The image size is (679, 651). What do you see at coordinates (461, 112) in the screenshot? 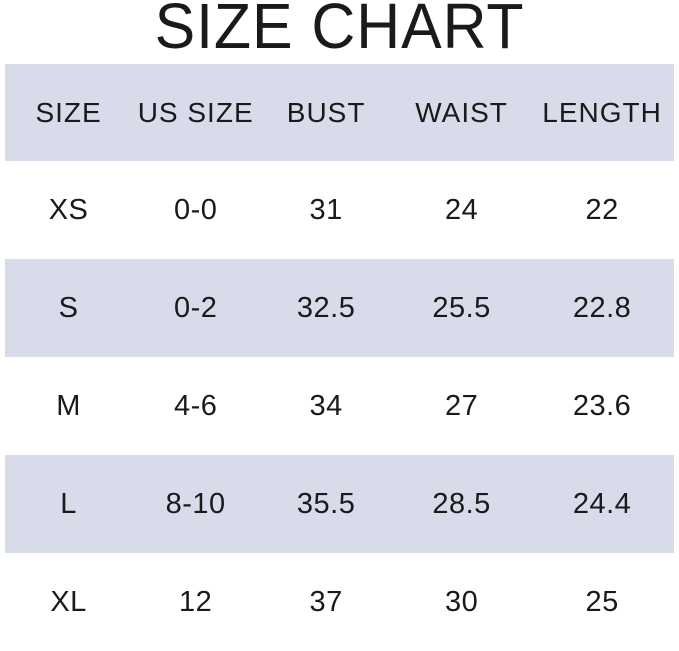
I see `column-header-waist: WAIST` at bounding box center [461, 112].